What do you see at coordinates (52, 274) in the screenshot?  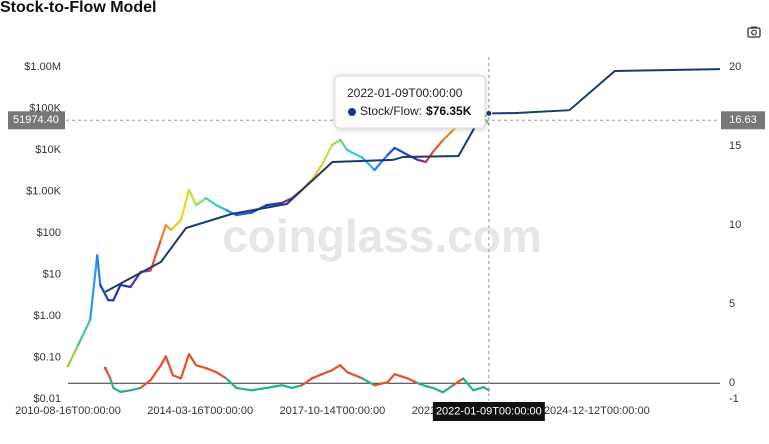 I see `y-tick-label: $10` at bounding box center [52, 274].